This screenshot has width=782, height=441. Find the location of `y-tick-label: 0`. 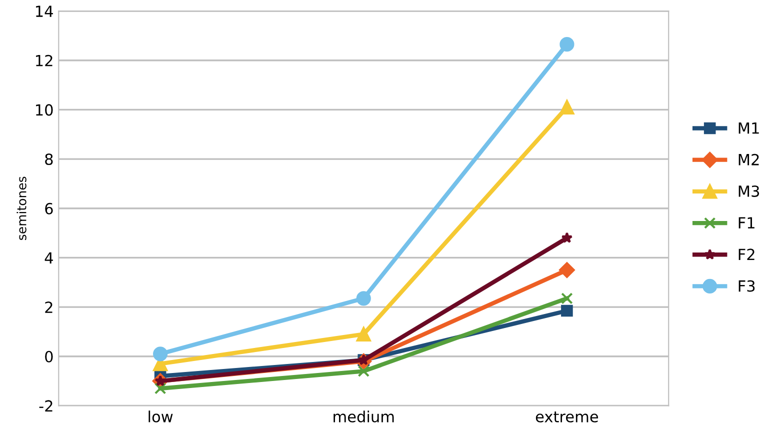

y-tick-label: 0 is located at coordinates (49, 356).